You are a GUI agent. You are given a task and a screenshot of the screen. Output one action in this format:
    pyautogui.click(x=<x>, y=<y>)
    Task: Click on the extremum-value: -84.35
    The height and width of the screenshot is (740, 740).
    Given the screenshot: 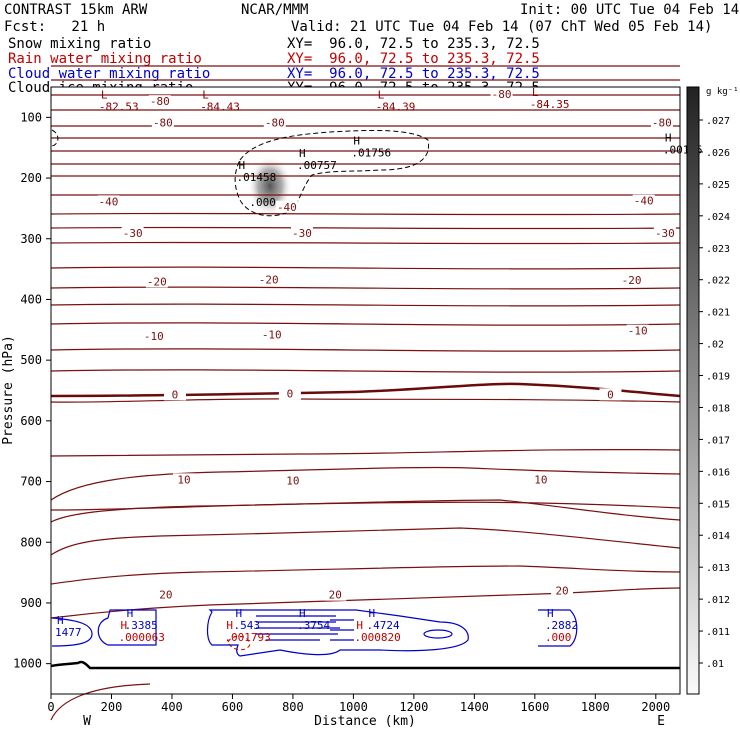 What is the action you would take?
    pyautogui.click(x=550, y=104)
    